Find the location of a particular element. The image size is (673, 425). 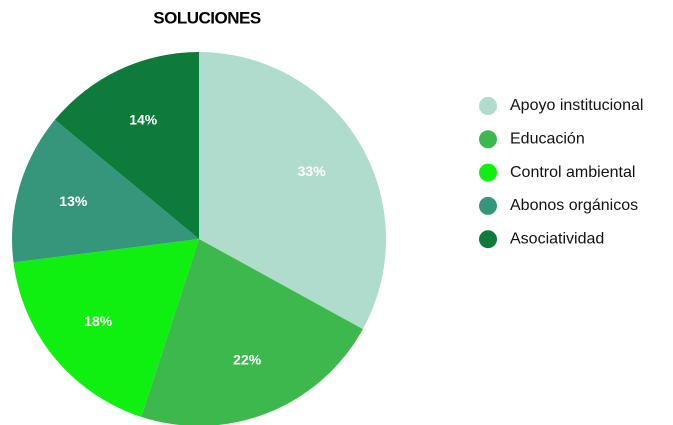

legend-label: Asociatividad is located at coordinates (557, 238).